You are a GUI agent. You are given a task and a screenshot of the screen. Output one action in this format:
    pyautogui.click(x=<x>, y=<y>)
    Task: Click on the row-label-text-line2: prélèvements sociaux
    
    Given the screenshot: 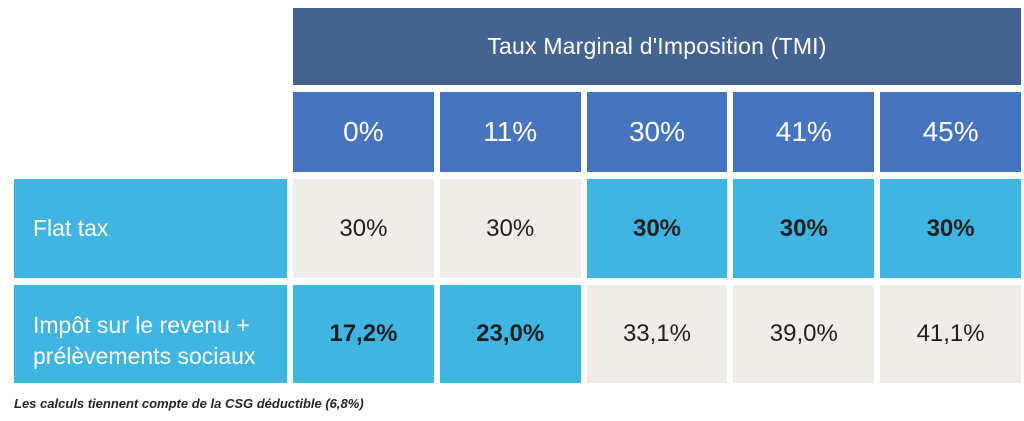 What is the action you would take?
    pyautogui.click(x=144, y=356)
    